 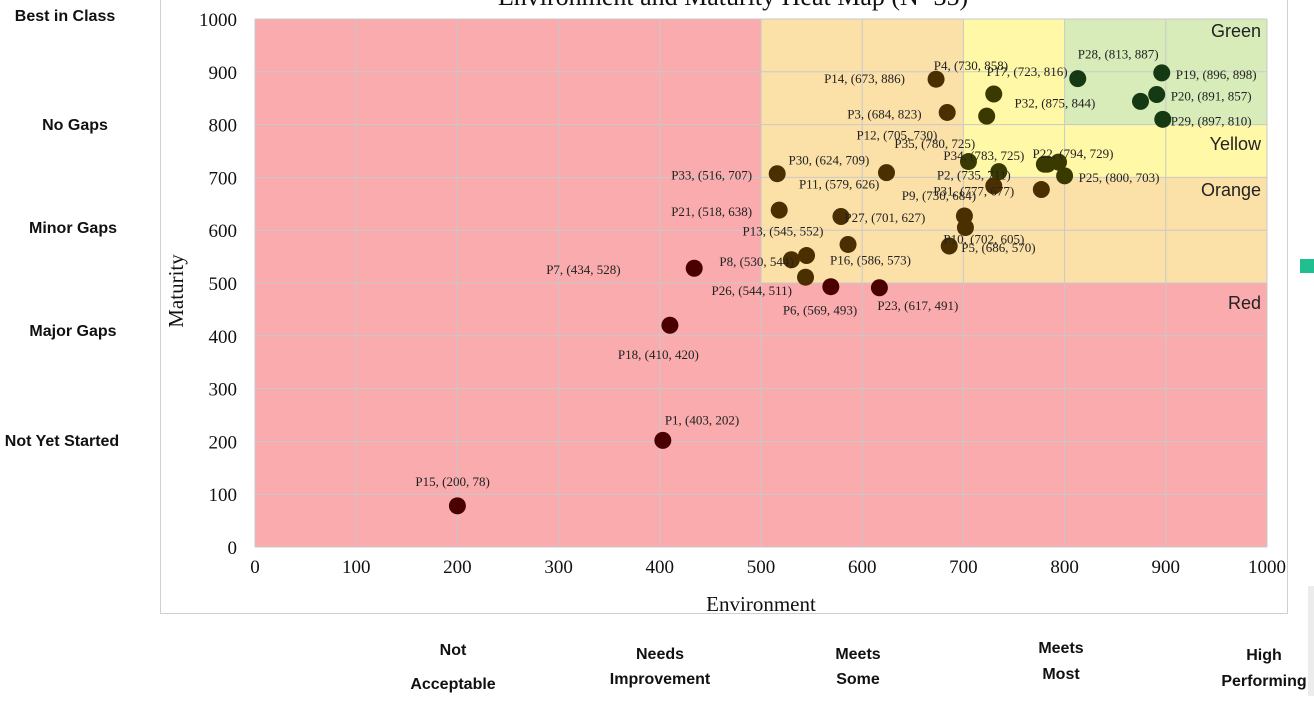 I want to click on x-level-not-acceptable: Not Acceptable, so click(x=452, y=668).